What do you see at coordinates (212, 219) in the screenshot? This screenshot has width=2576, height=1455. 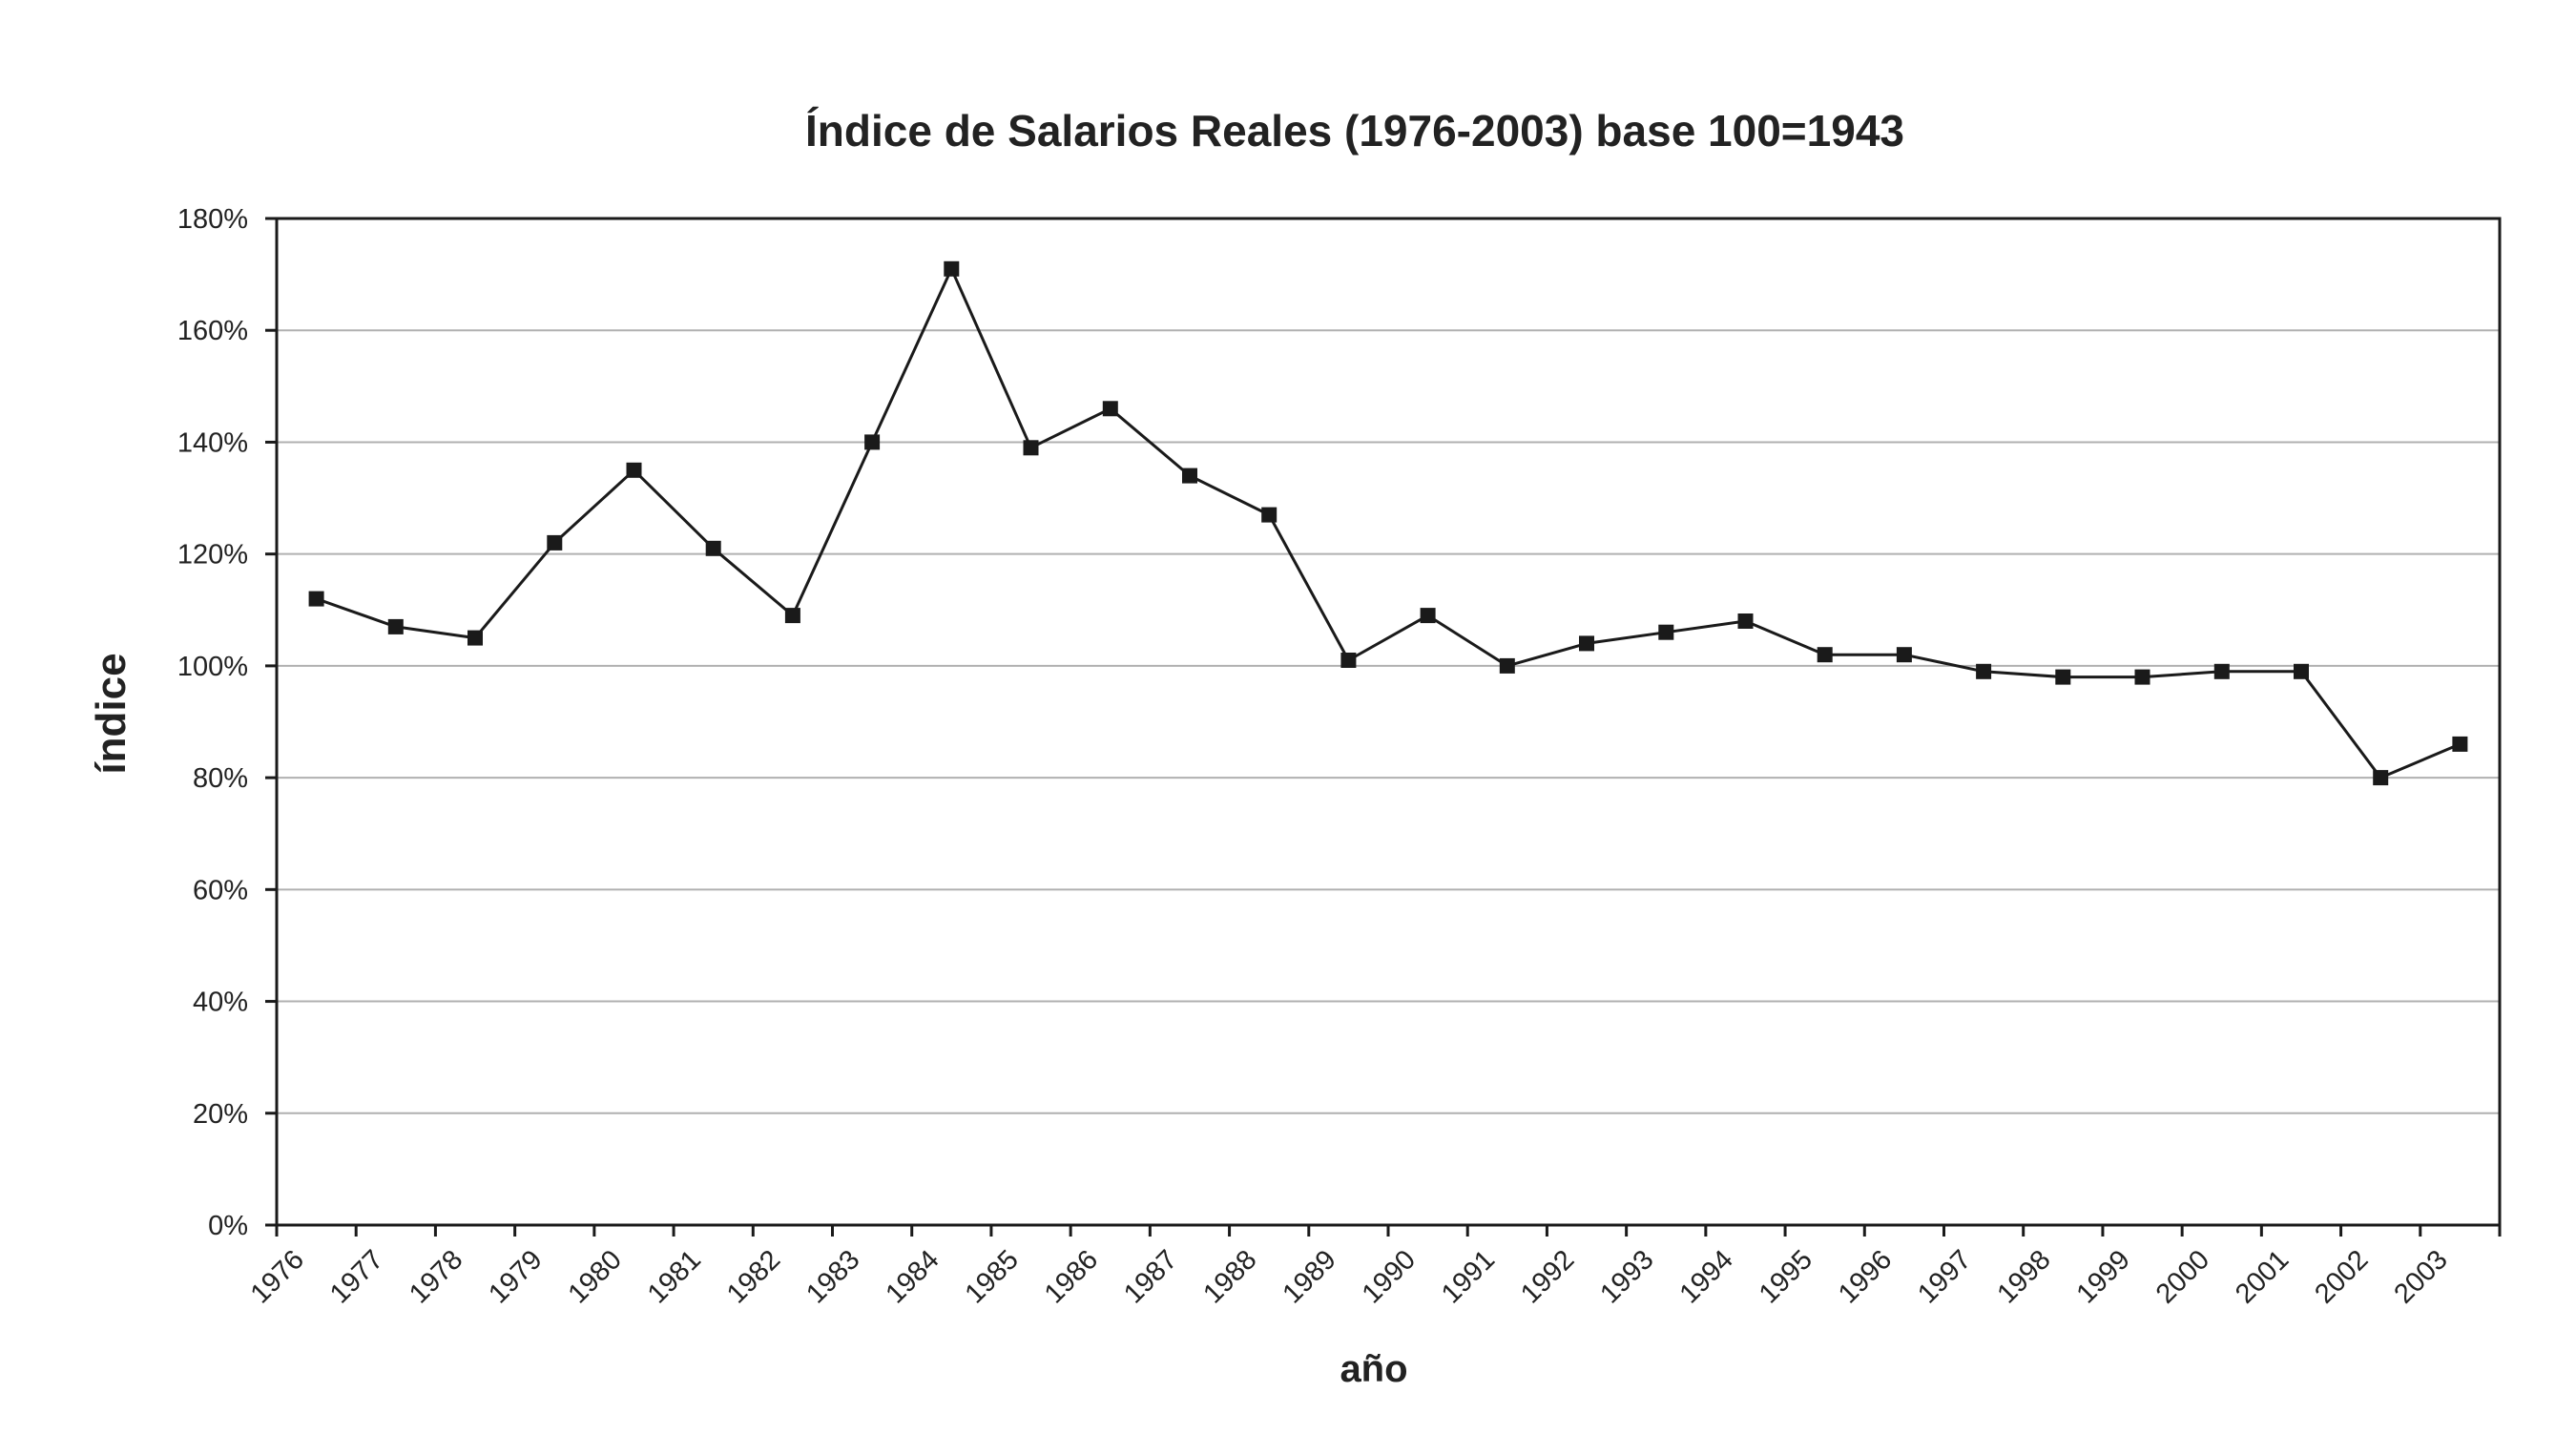 I see `y-tick-label: 180%` at bounding box center [212, 219].